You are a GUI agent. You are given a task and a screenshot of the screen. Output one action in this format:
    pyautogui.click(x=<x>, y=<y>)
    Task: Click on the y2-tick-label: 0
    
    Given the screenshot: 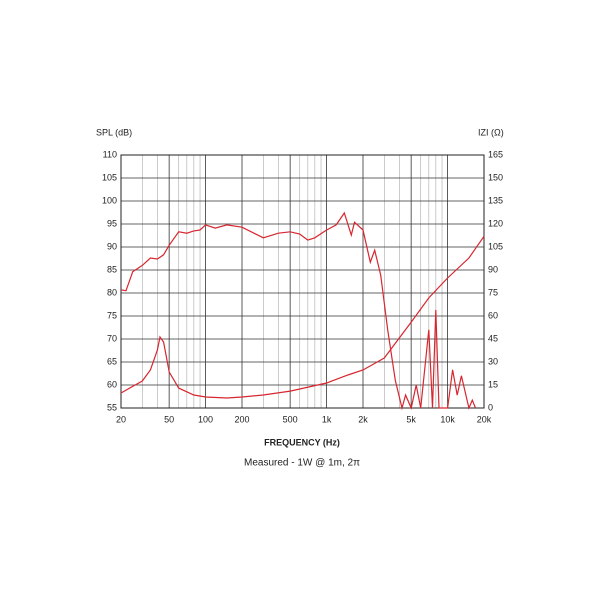 What is the action you would take?
    pyautogui.click(x=490, y=407)
    